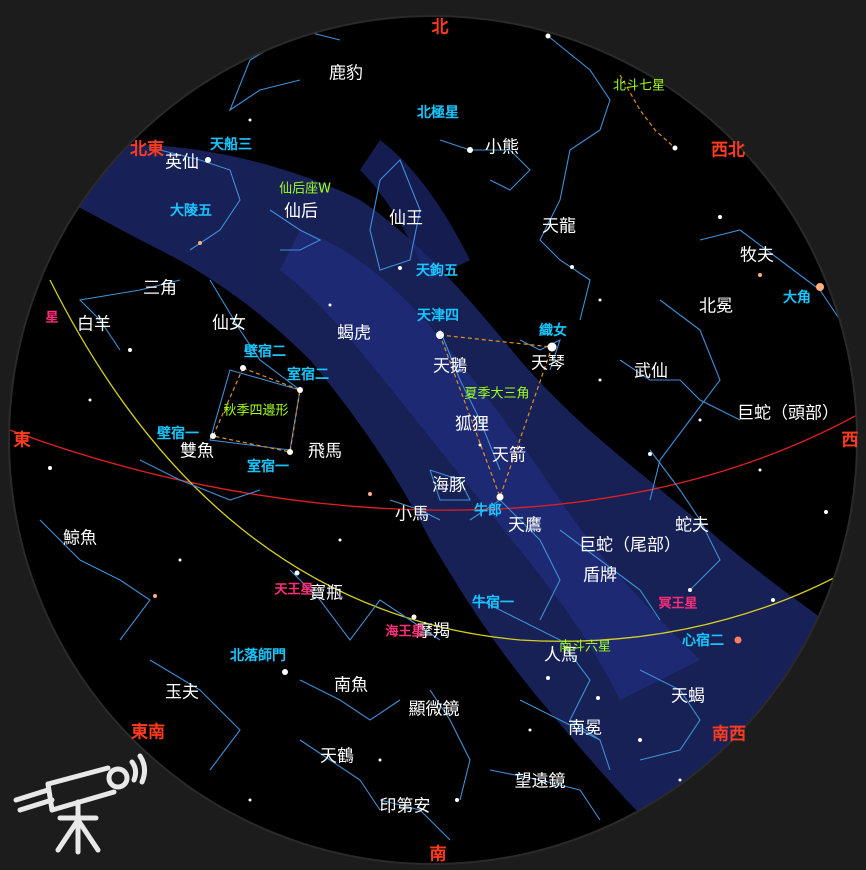 The height and width of the screenshot is (870, 866). Describe the element at coordinates (502, 147) in the screenshot. I see `constellation-label: 小熊` at that location.